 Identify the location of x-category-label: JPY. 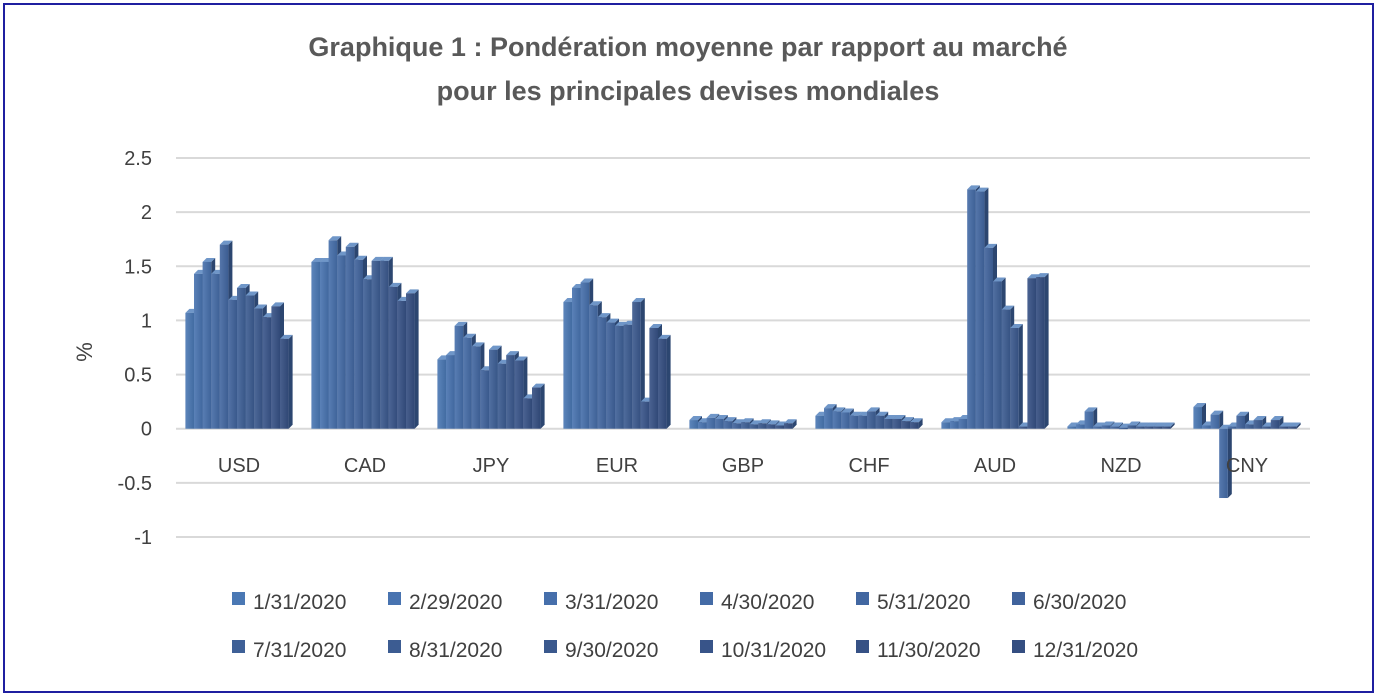
(491, 466).